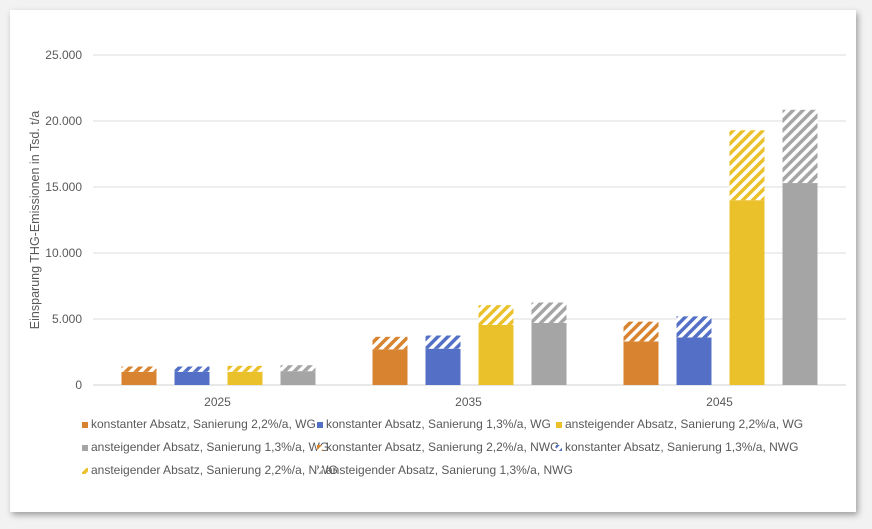 The image size is (872, 529). What do you see at coordinates (63, 220) in the screenshot?
I see `y-tick-labels: 0 5.000 10.000 15.000 20.000 25.000` at bounding box center [63, 220].